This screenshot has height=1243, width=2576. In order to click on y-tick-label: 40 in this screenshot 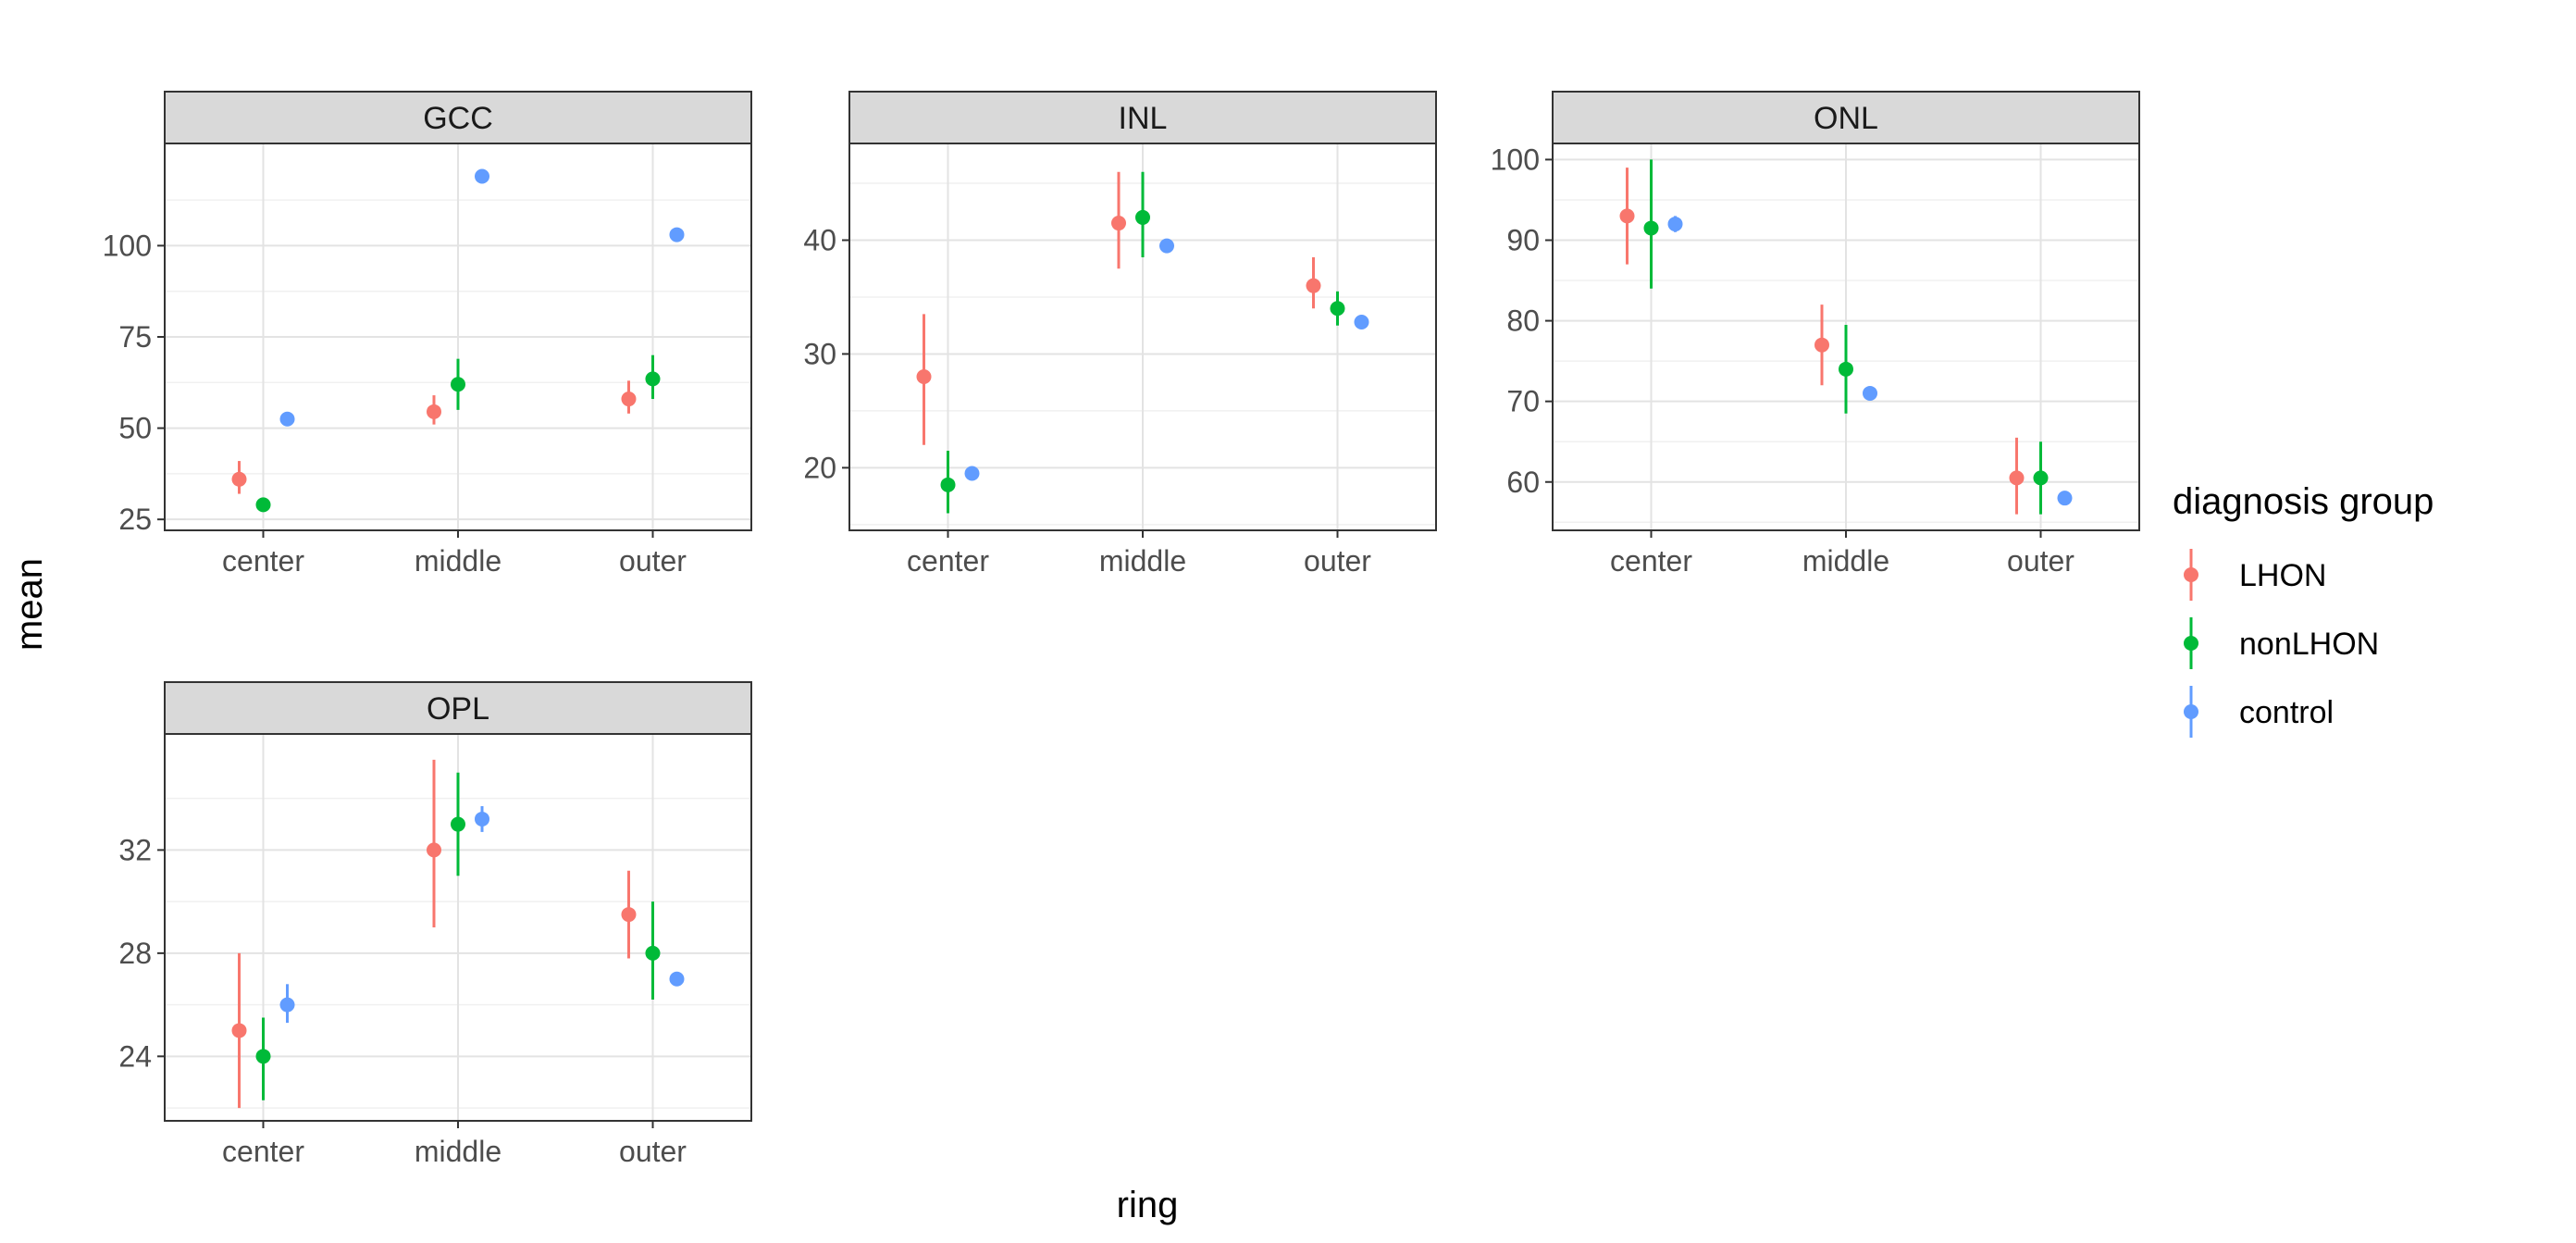, I will do `click(819, 240)`.